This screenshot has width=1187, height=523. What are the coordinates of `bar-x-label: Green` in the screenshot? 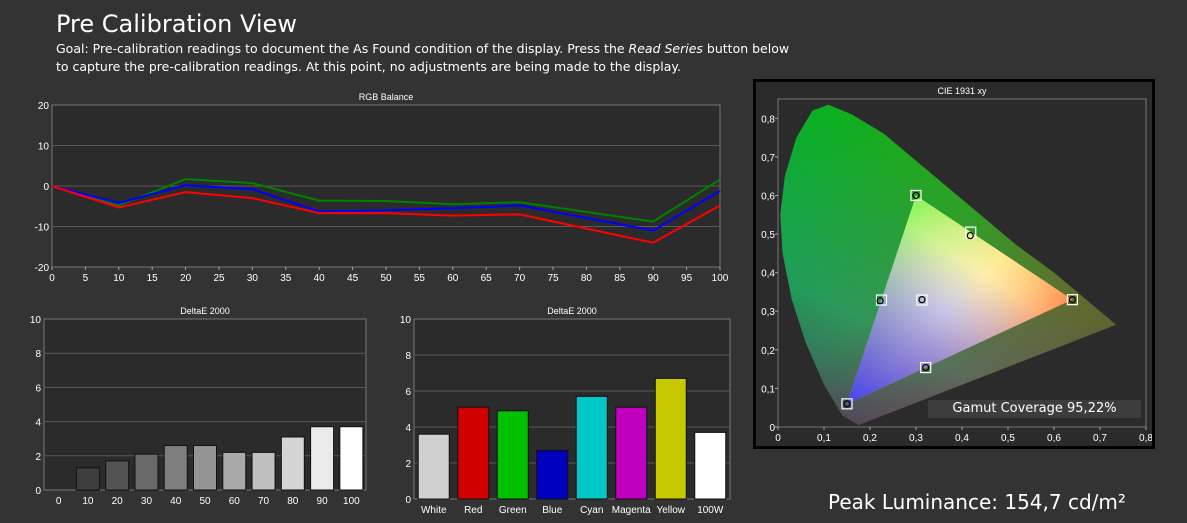 It's located at (513, 510).